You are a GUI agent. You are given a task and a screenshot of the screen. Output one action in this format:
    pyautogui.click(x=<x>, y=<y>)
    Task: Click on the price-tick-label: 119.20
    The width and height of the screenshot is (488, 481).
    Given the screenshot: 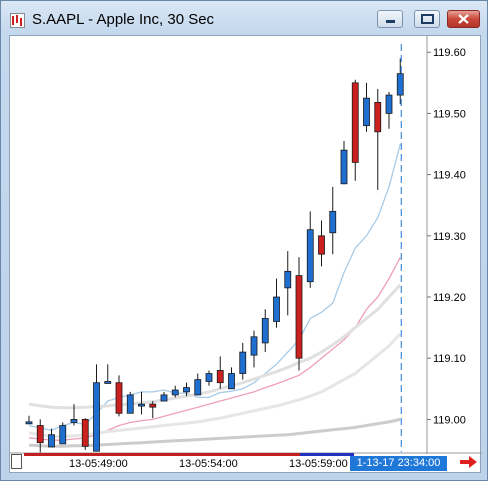 What is the action you would take?
    pyautogui.click(x=449, y=298)
    